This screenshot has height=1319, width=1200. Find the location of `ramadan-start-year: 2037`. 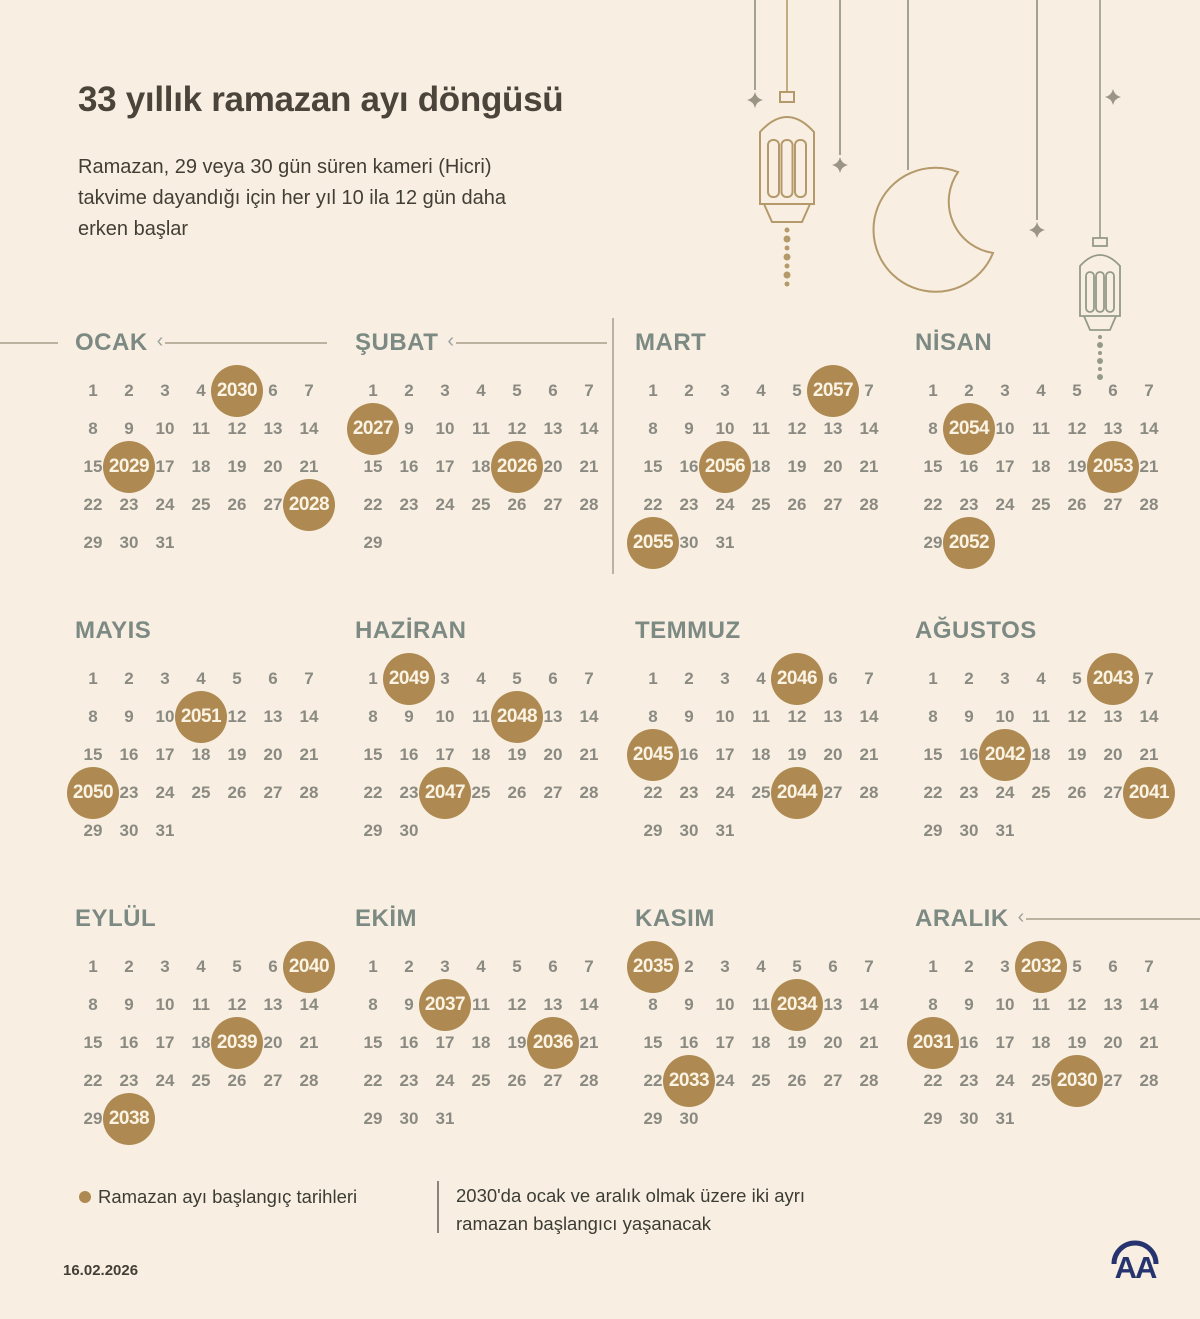

ramadan-start-year: 2037 is located at coordinates (445, 1005).